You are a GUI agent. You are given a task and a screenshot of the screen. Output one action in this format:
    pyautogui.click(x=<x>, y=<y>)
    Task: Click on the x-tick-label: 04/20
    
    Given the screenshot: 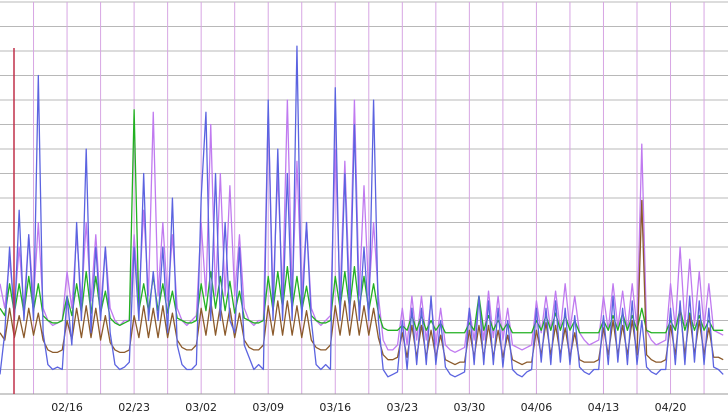 What is the action you would take?
    pyautogui.click(x=671, y=407)
    